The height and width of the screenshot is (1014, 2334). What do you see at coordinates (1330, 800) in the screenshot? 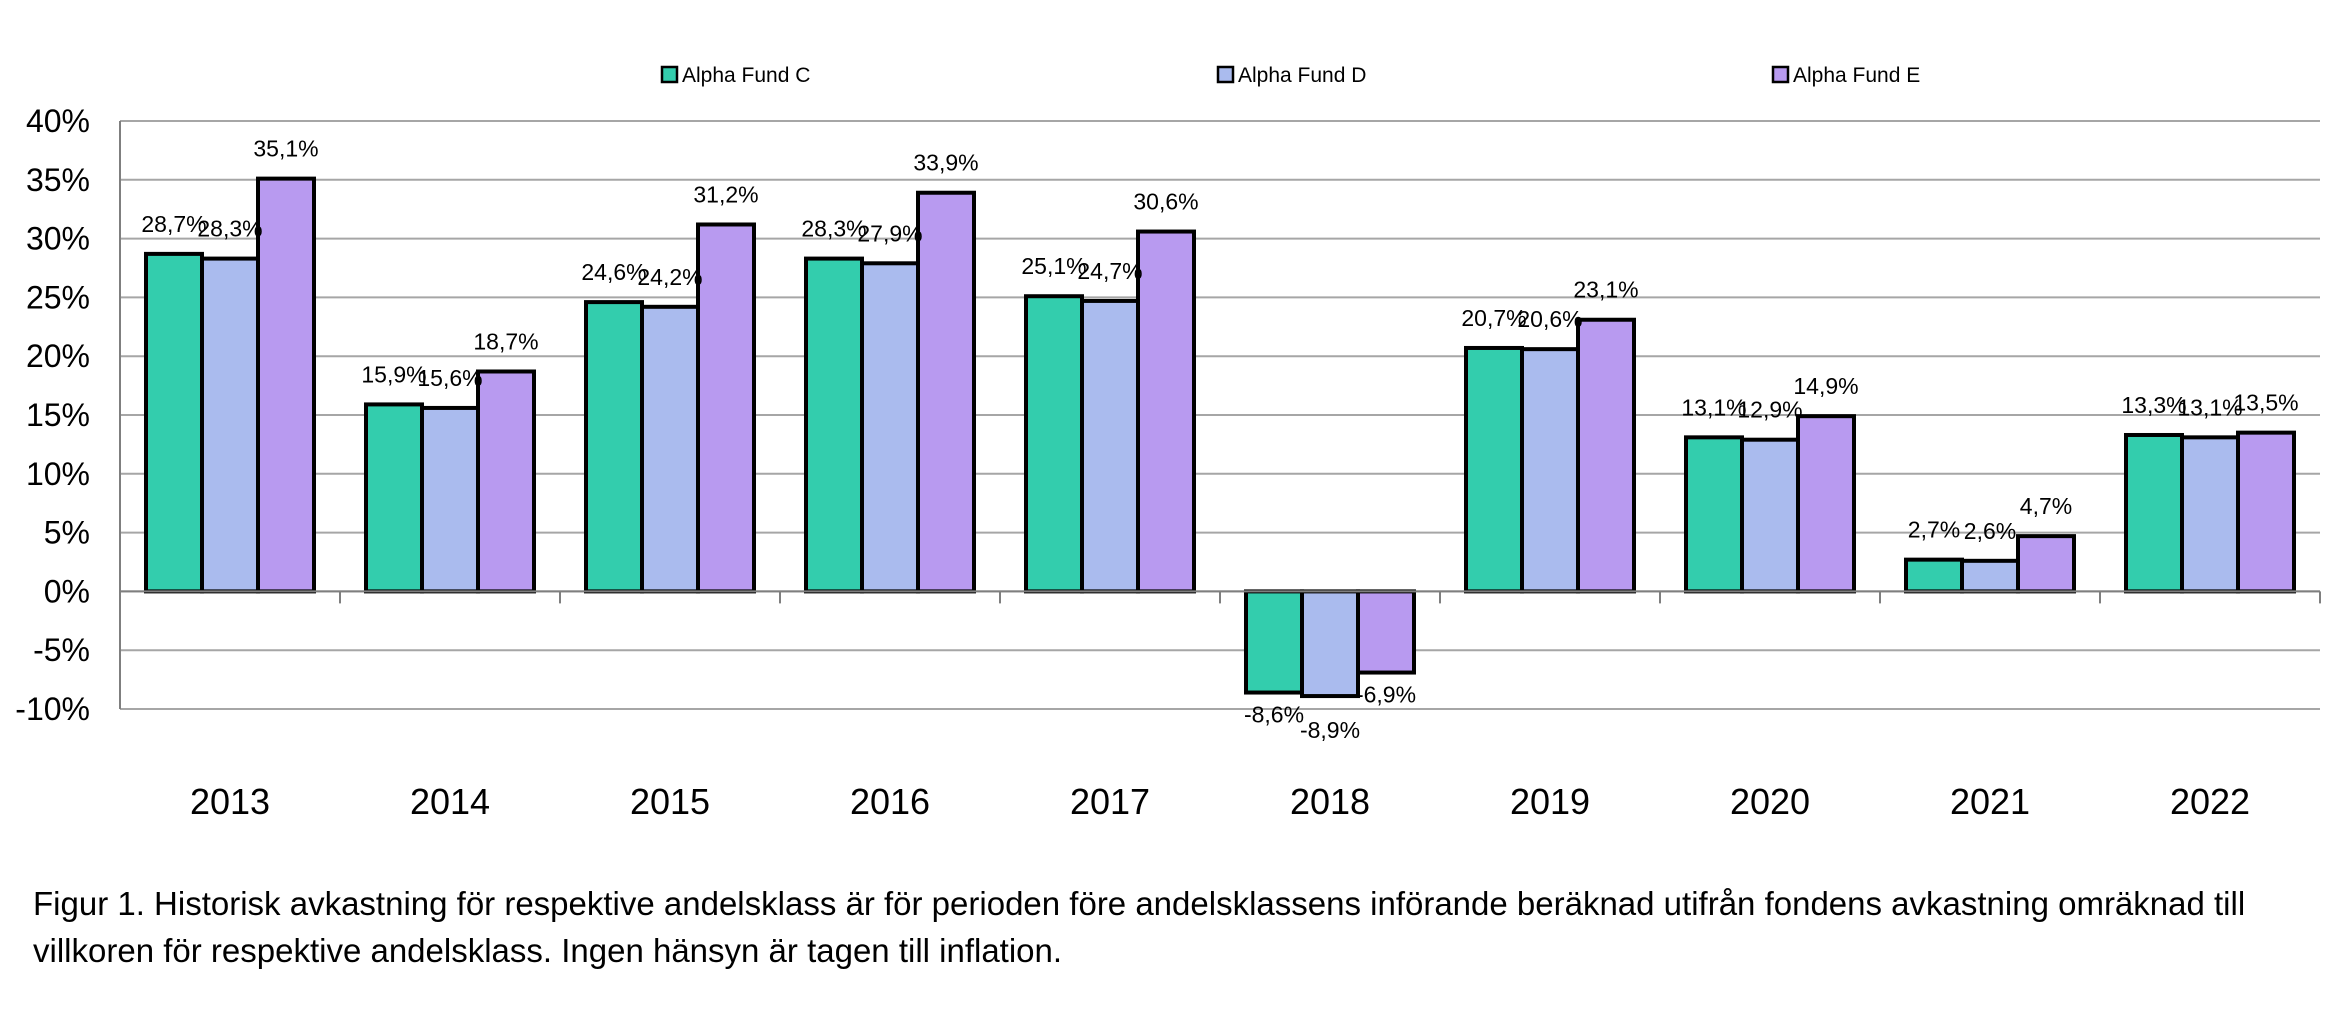
I see `x-tick-label: 2018` at bounding box center [1330, 800].